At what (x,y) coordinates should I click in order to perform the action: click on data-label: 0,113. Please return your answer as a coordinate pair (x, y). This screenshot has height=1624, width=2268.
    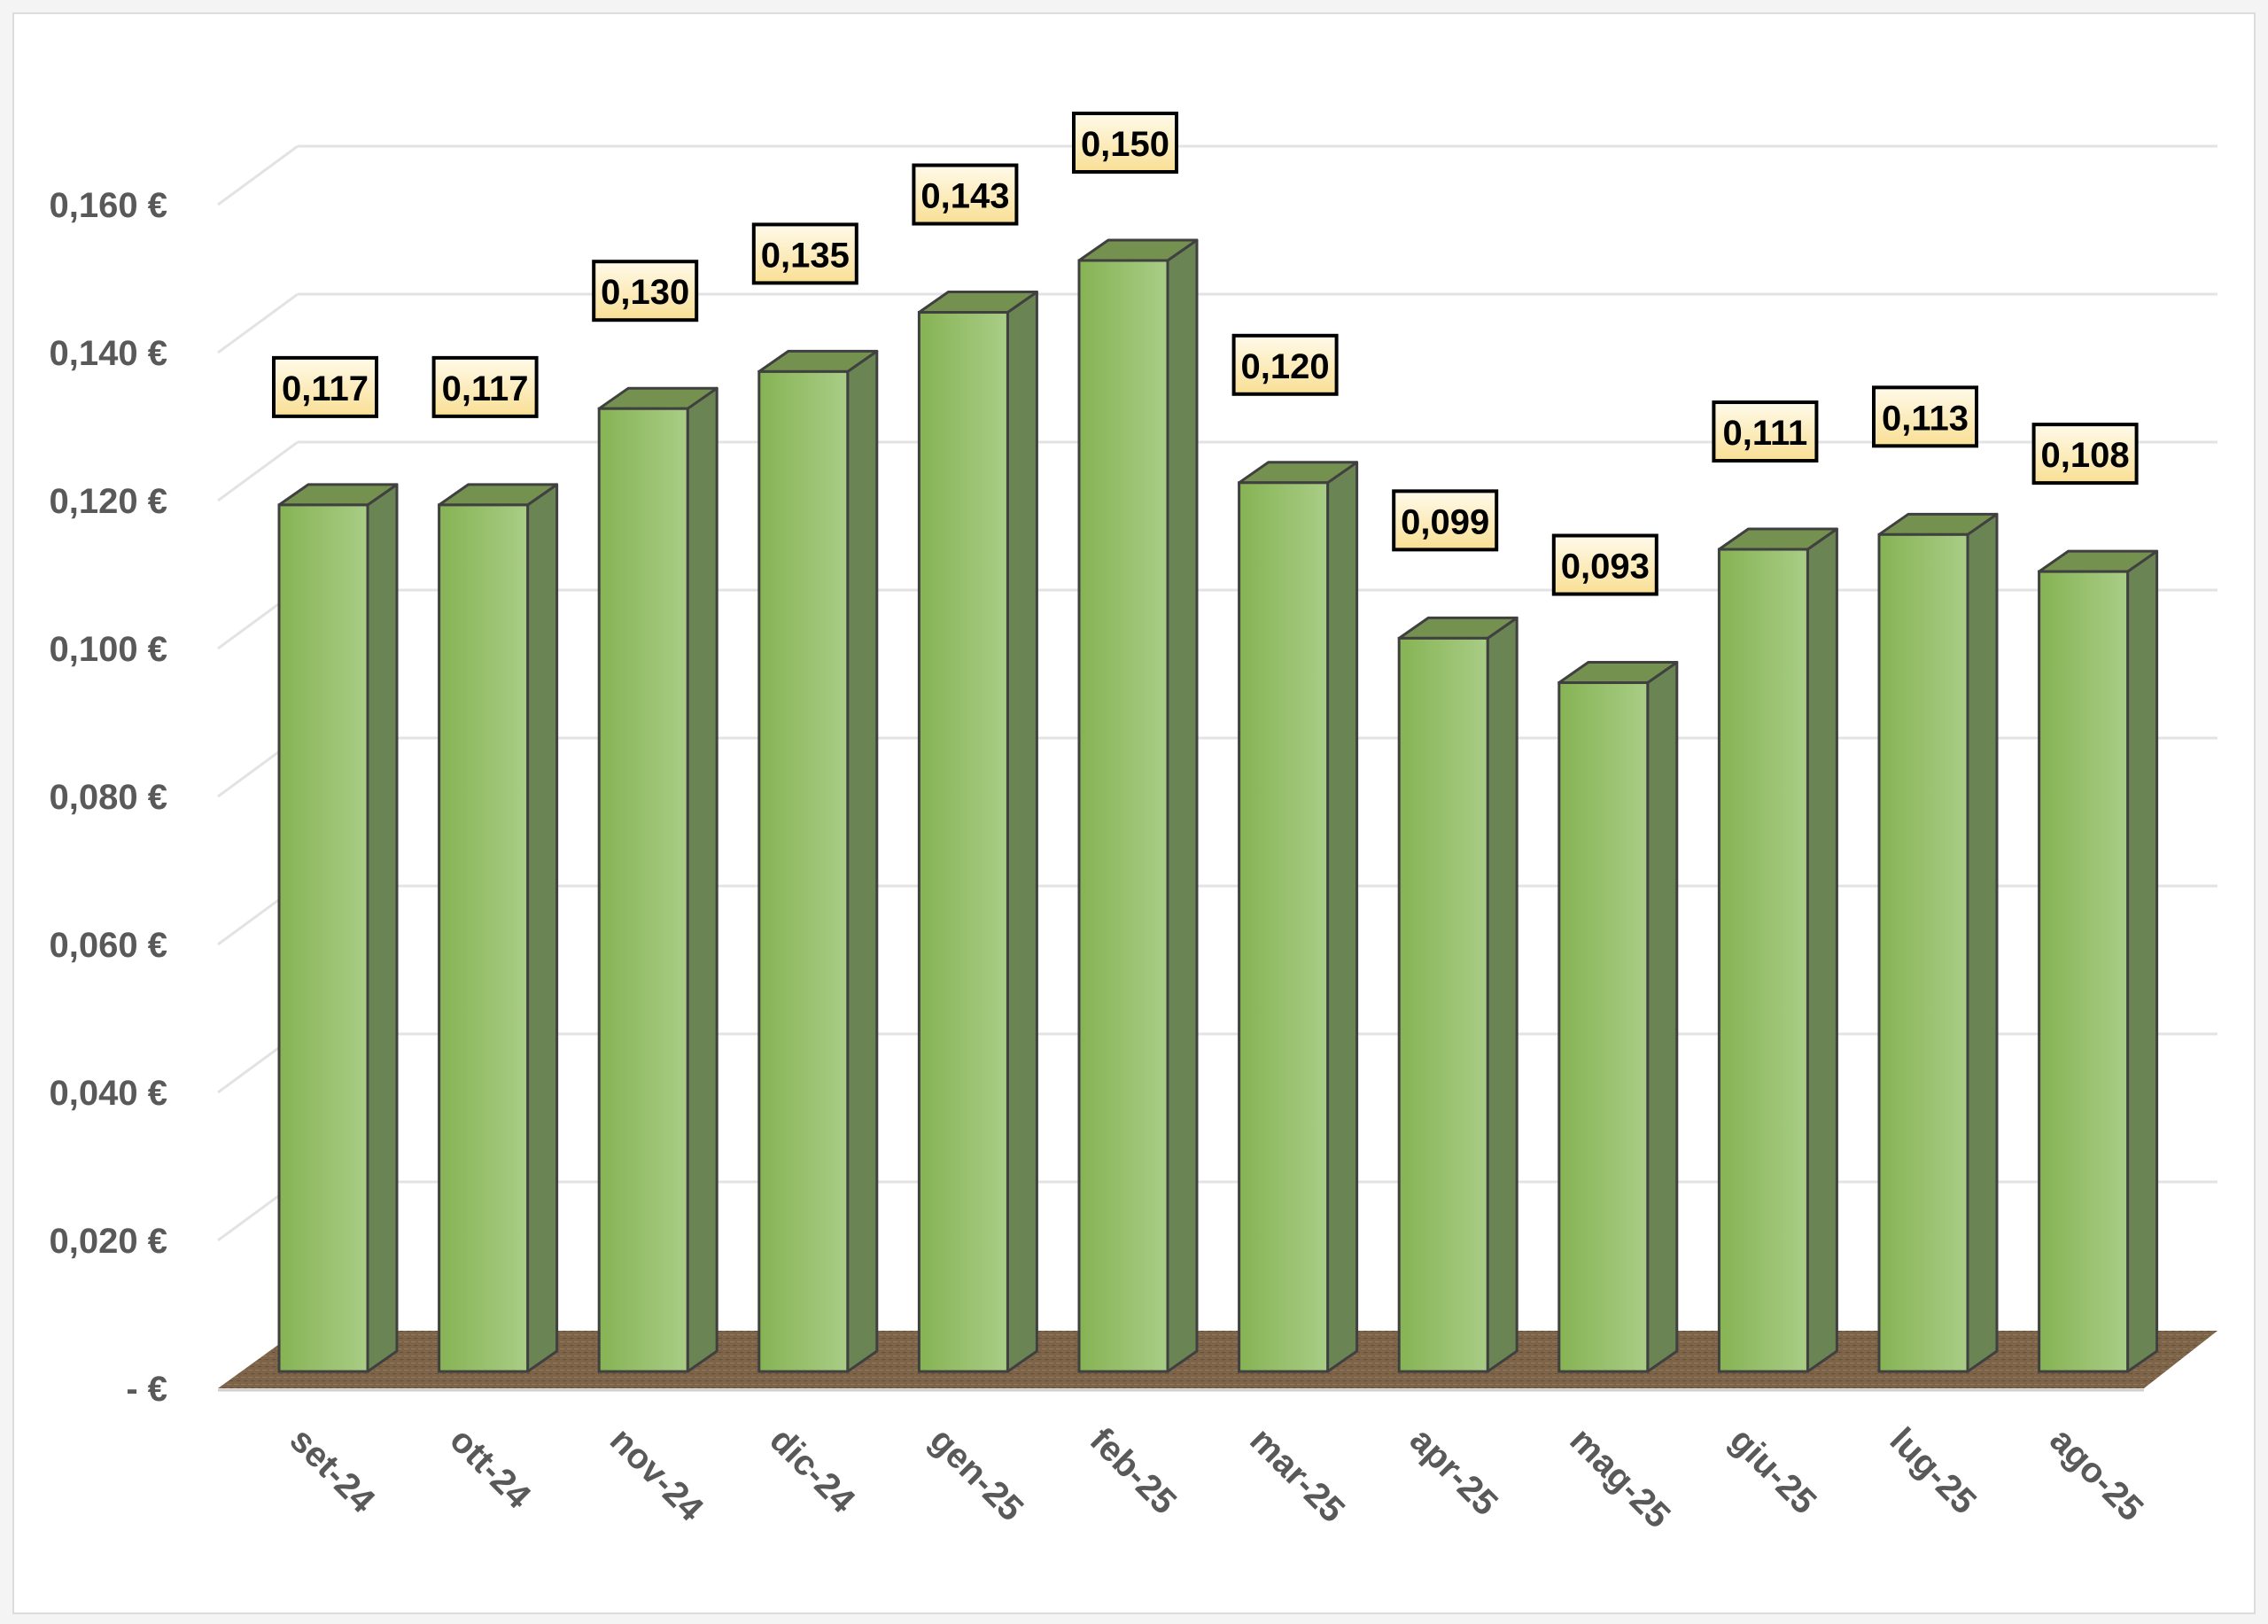
    Looking at the image, I should click on (1925, 417).